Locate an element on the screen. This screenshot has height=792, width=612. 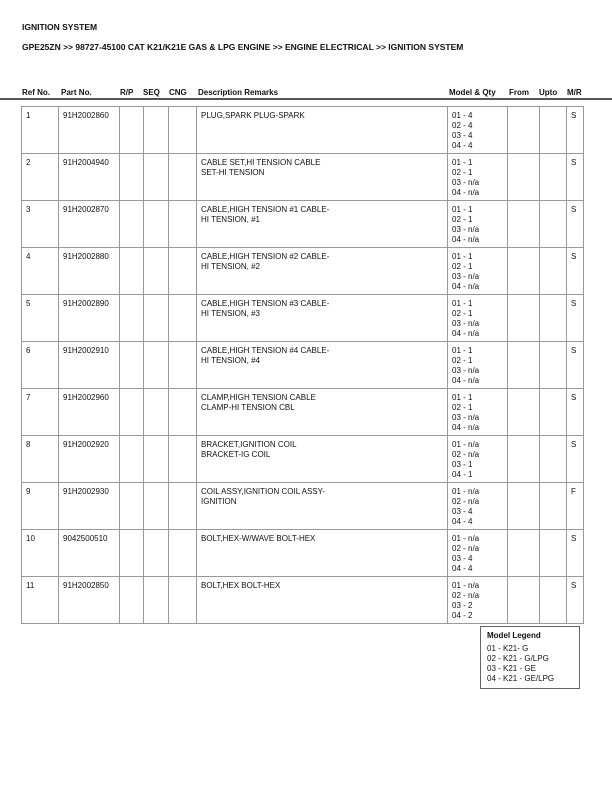
description-line: CLAMP-HI TENSION CBL is located at coordinates (248, 407).